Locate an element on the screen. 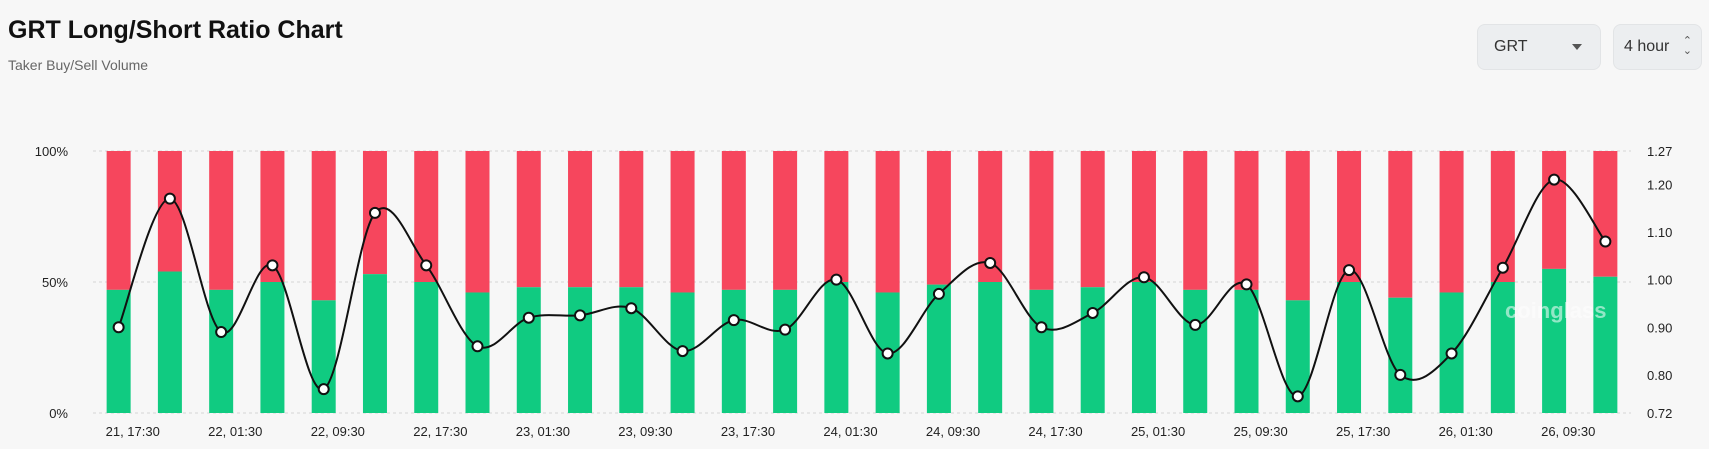 This screenshot has height=449, width=1709. y-right-tick-label: 1.10 is located at coordinates (1659, 232).